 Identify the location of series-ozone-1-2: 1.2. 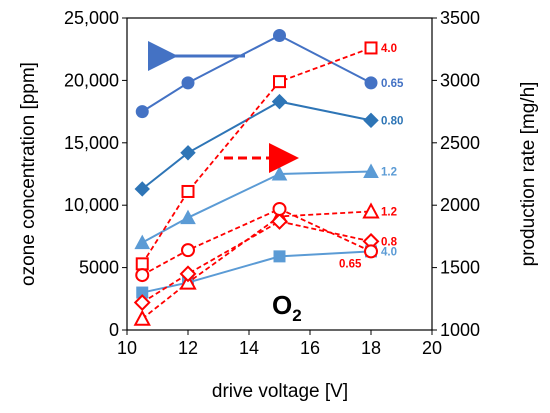
(265, 206).